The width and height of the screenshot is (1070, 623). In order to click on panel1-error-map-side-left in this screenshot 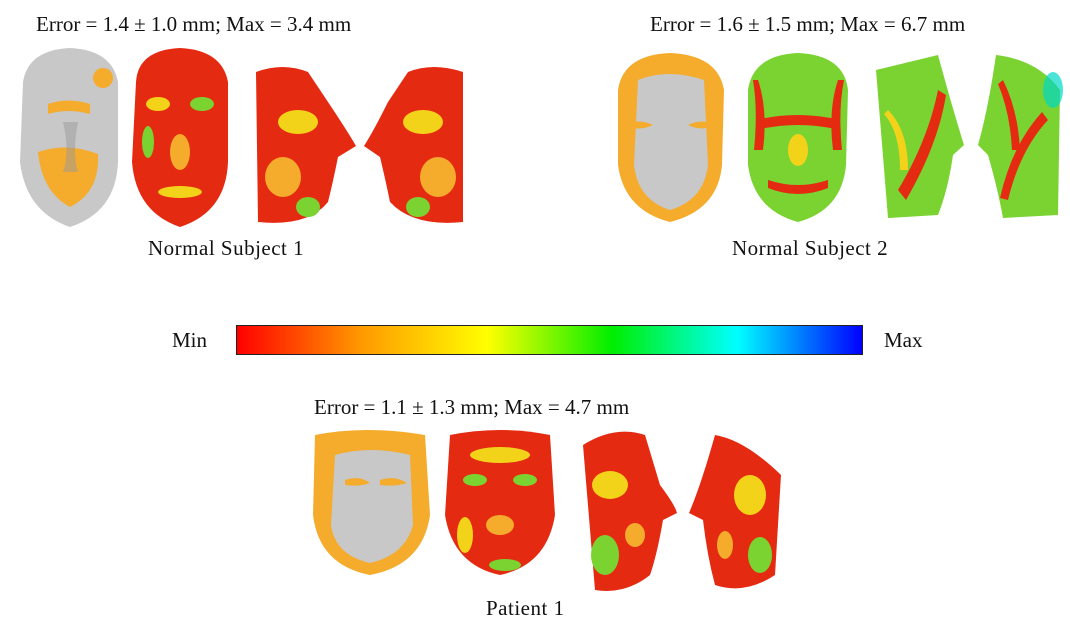, I will do `click(413, 145)`.